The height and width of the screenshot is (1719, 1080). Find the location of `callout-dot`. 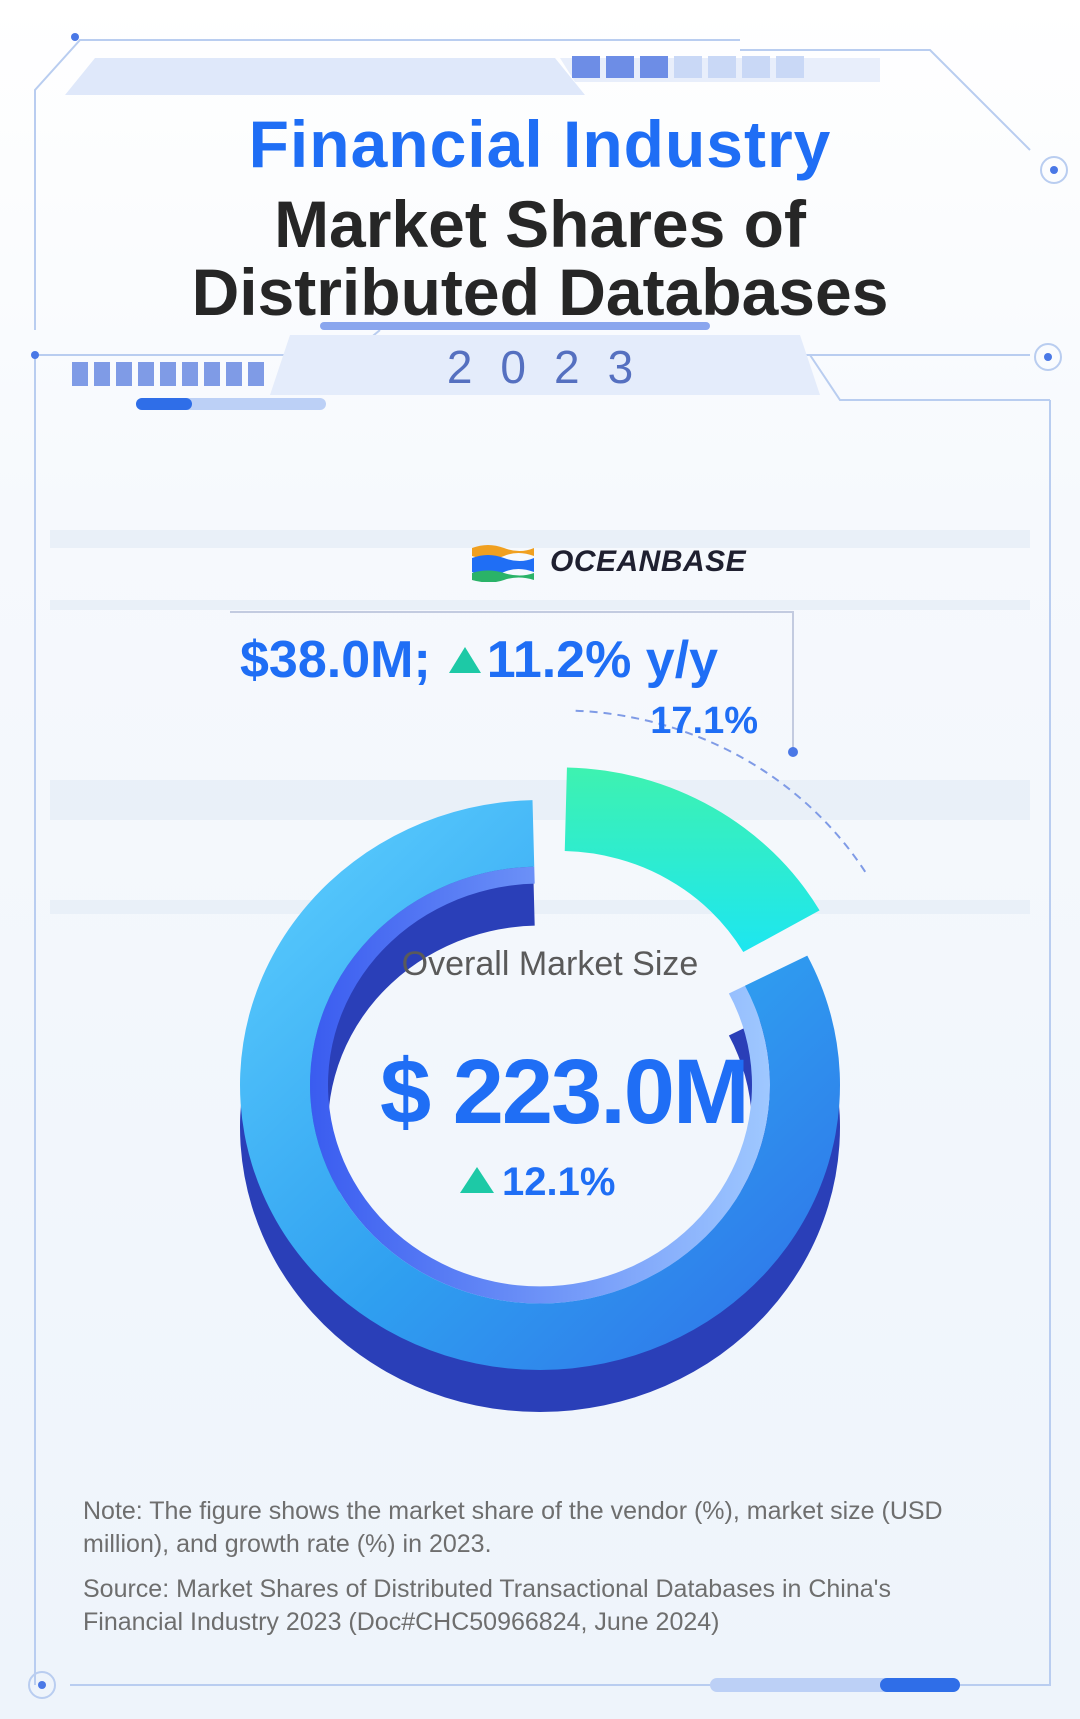

callout-dot is located at coordinates (793, 752).